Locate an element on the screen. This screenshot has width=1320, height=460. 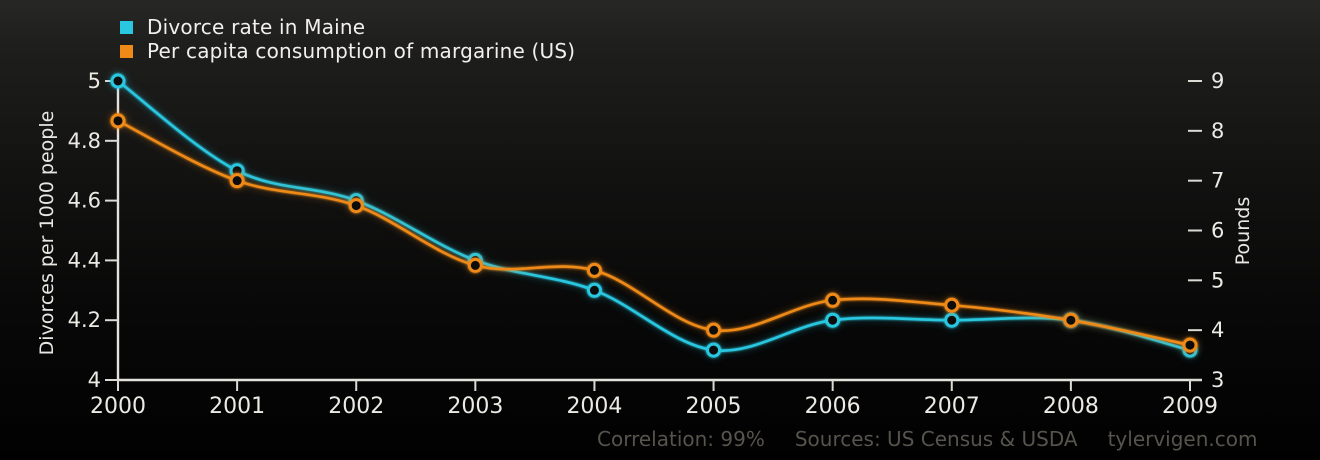
right-axis-tick-label: 5 is located at coordinates (1217, 280).